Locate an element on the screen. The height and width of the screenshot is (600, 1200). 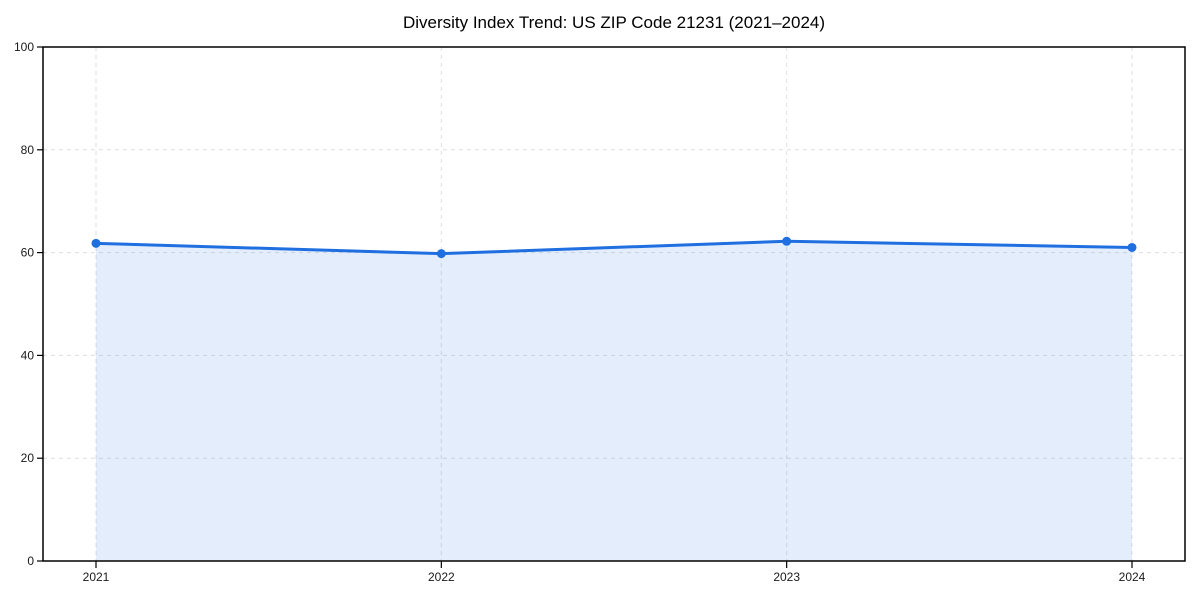
x-tick-label: 2023 is located at coordinates (786, 577).